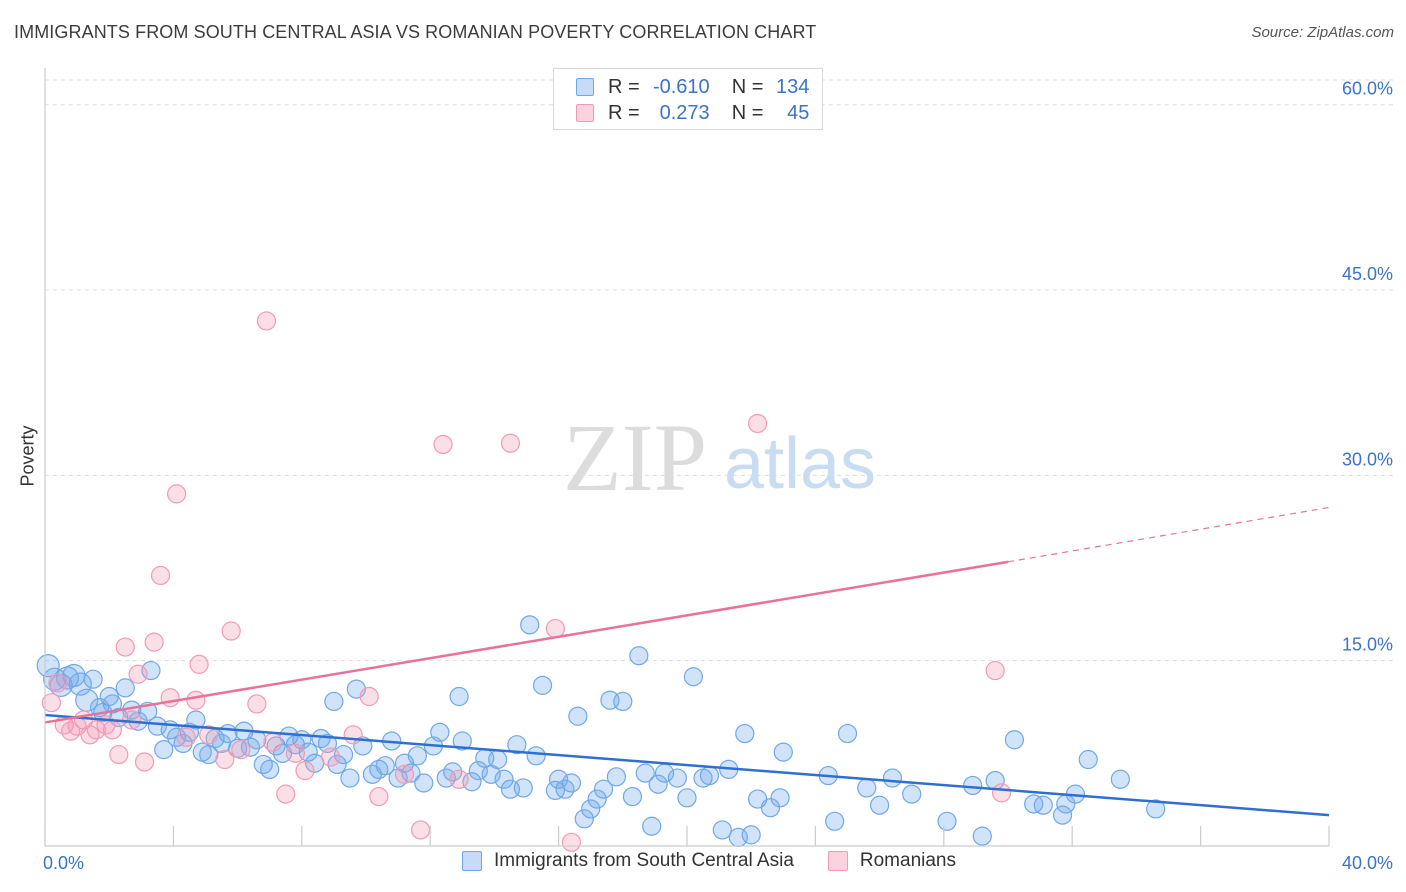 This screenshot has width=1406, height=892. What do you see at coordinates (1367, 863) in the screenshot?
I see `x-tick-label: 40.0%` at bounding box center [1367, 863].